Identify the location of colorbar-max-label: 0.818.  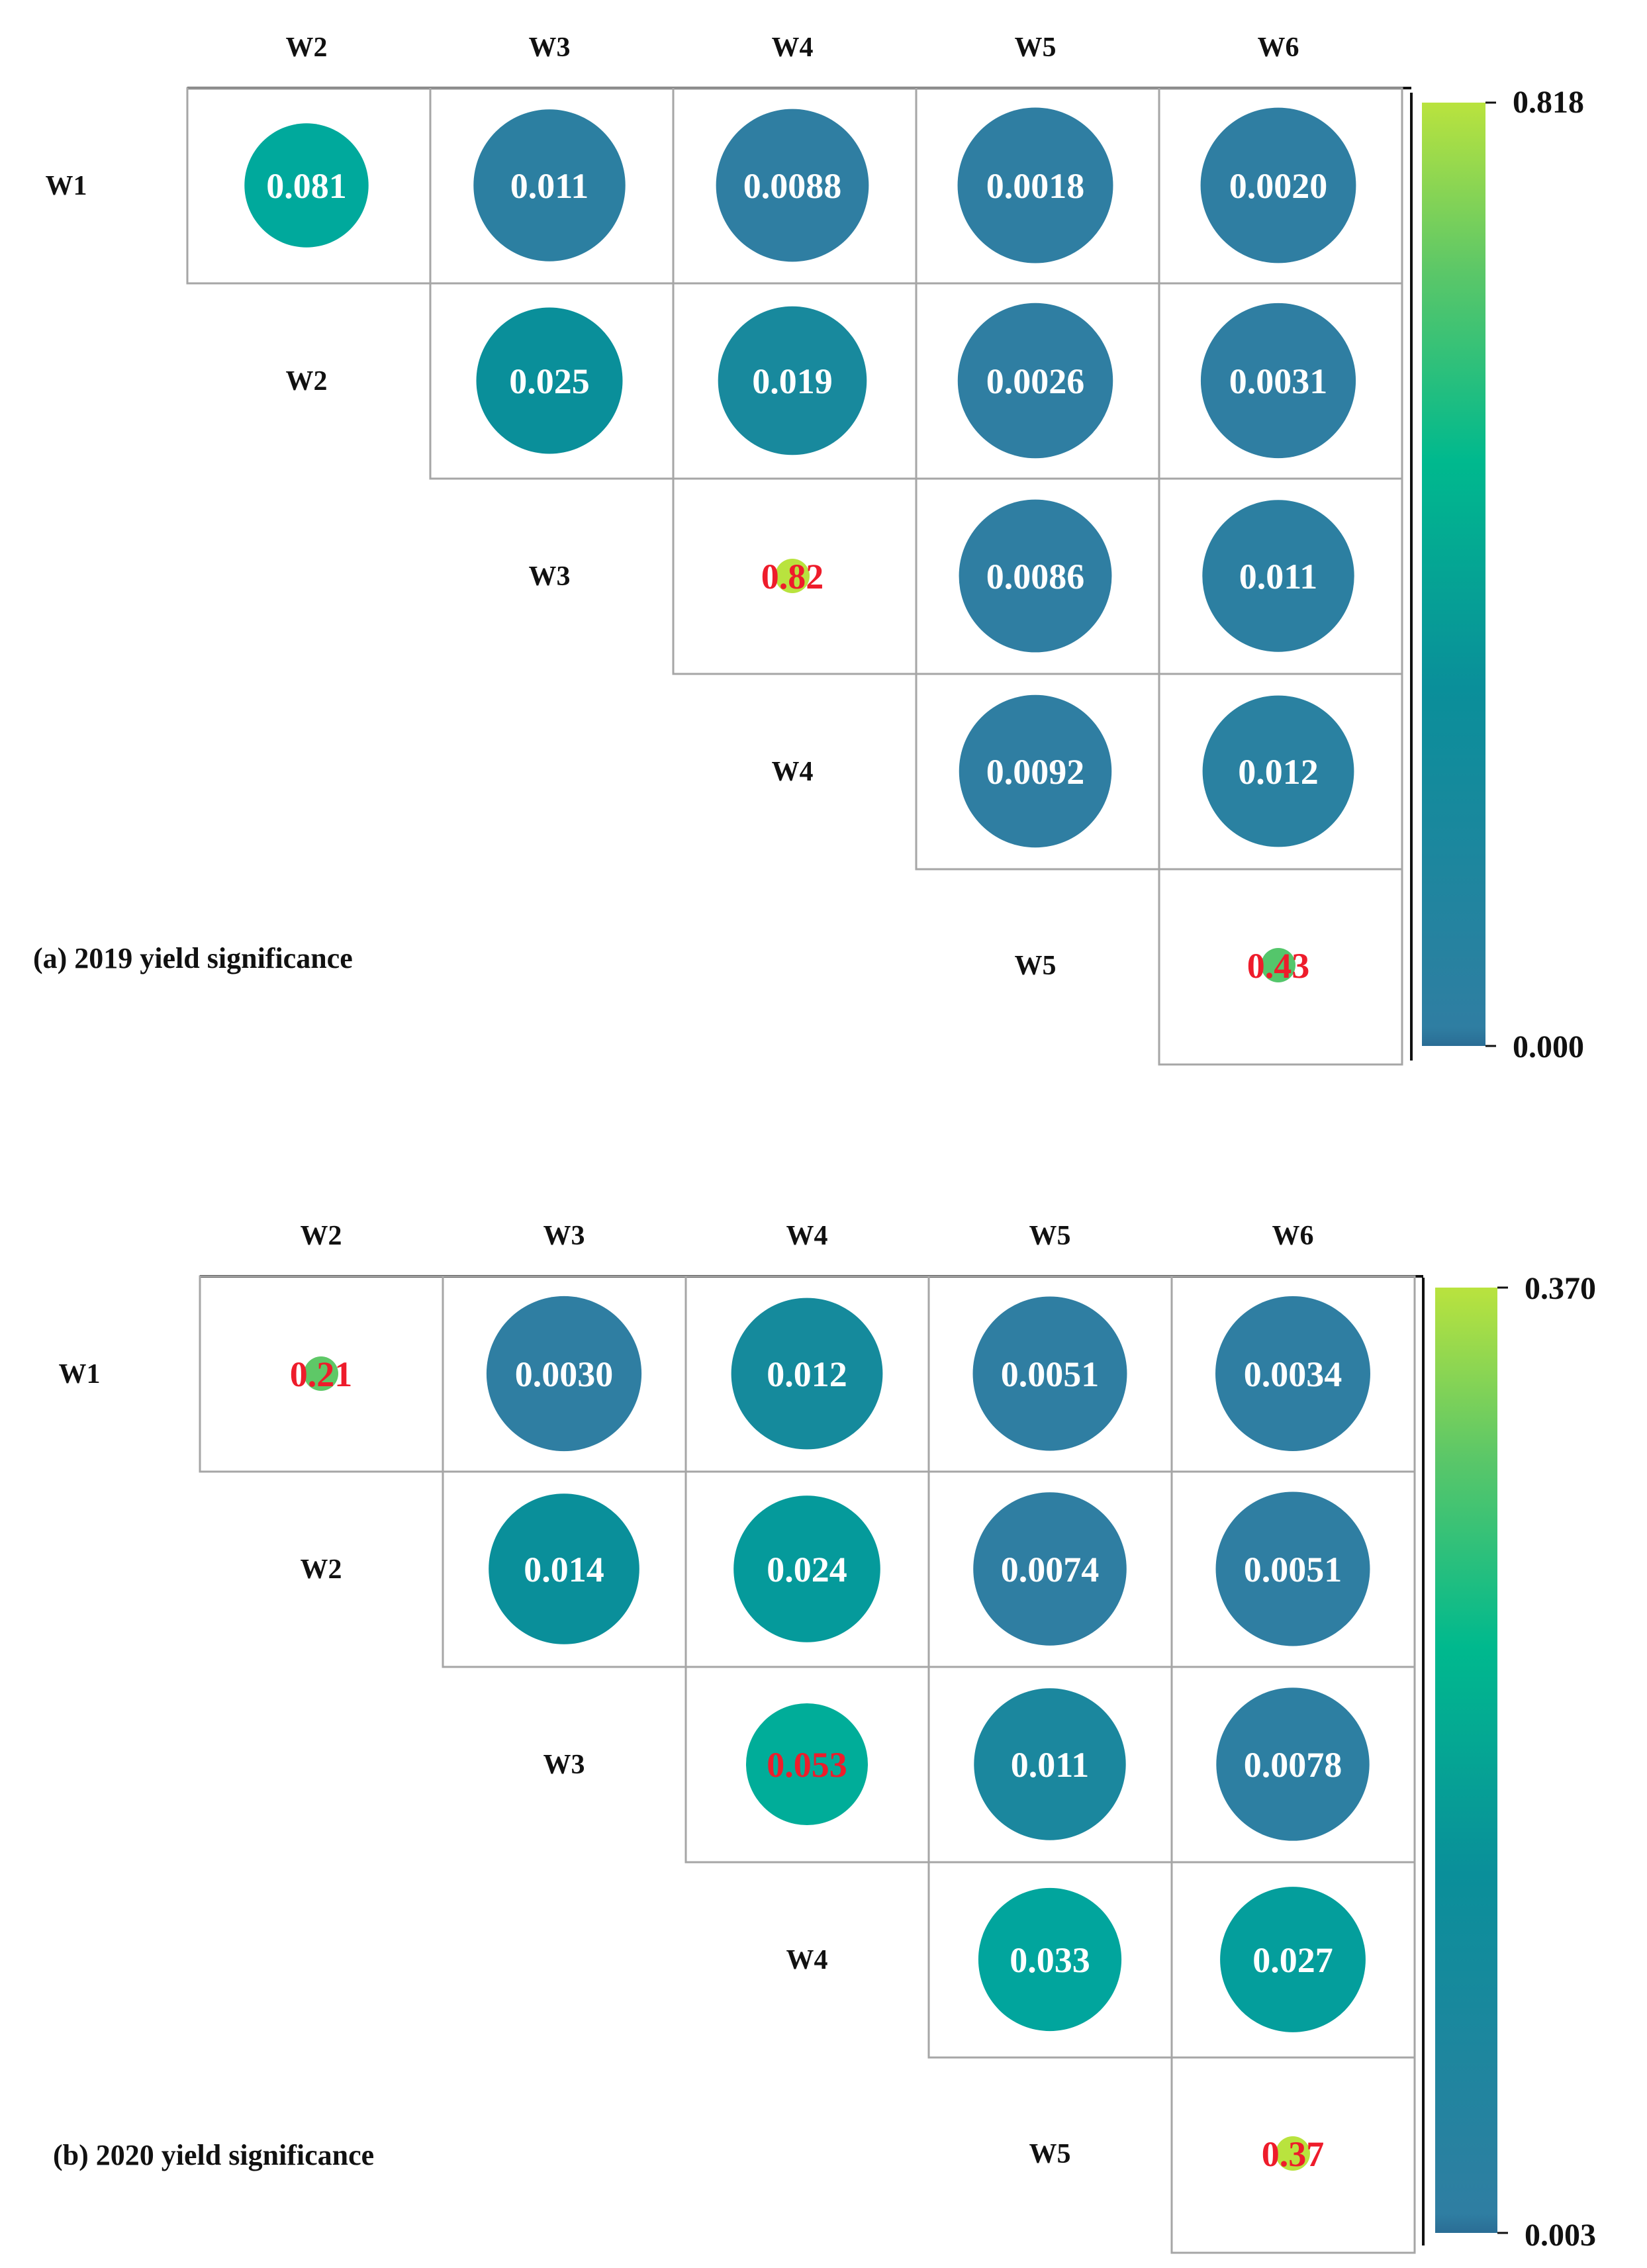
(1548, 103).